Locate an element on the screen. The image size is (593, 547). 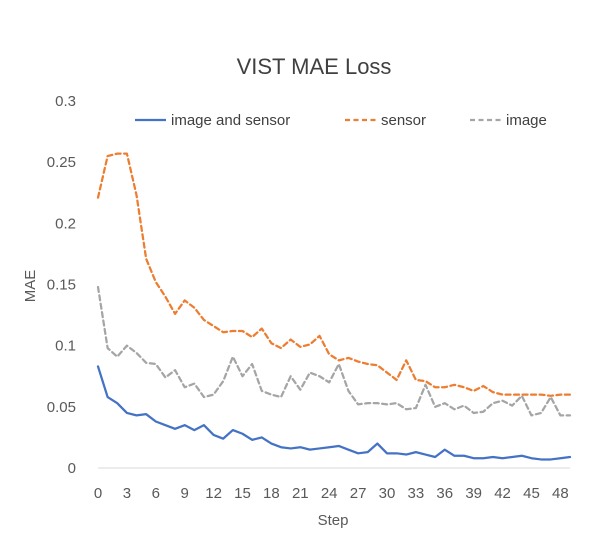
x-tick-label: 45 is located at coordinates (531, 493).